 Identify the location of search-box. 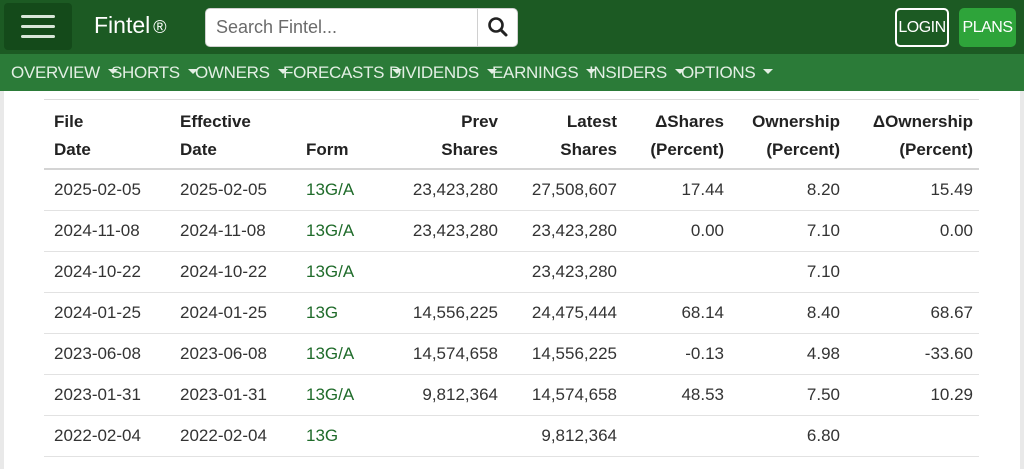
(361, 27).